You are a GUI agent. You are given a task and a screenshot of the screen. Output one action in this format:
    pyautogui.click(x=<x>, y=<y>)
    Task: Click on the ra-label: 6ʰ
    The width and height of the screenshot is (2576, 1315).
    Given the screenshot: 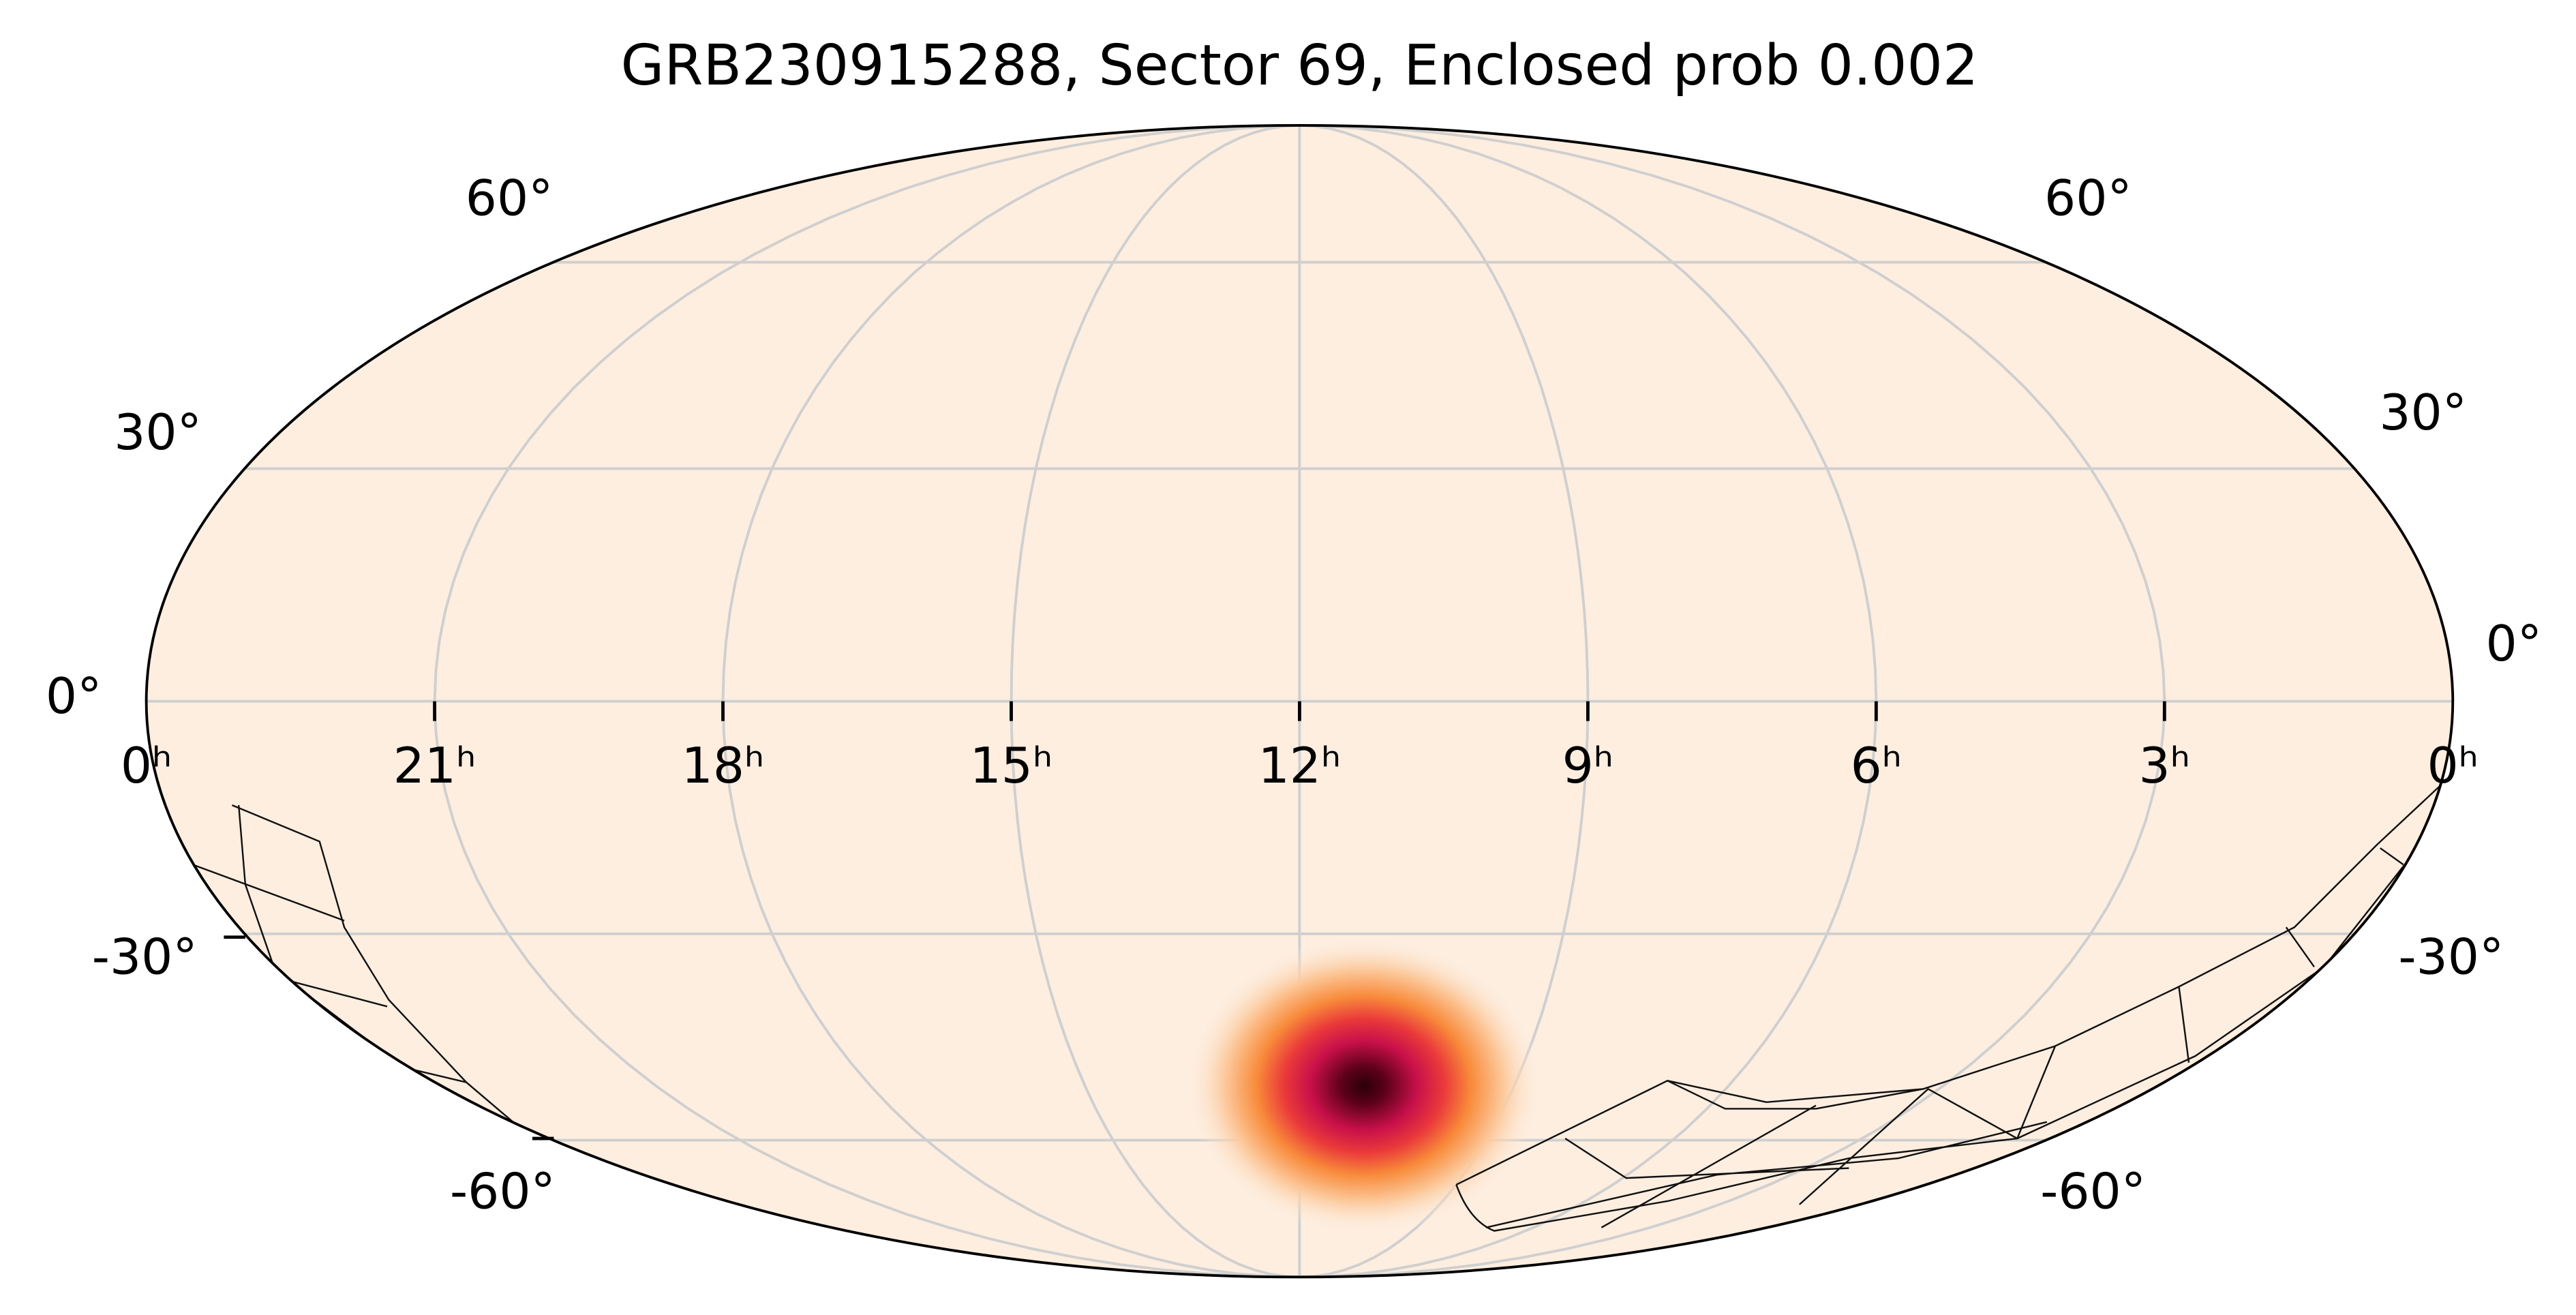 What is the action you would take?
    pyautogui.click(x=1877, y=766)
    